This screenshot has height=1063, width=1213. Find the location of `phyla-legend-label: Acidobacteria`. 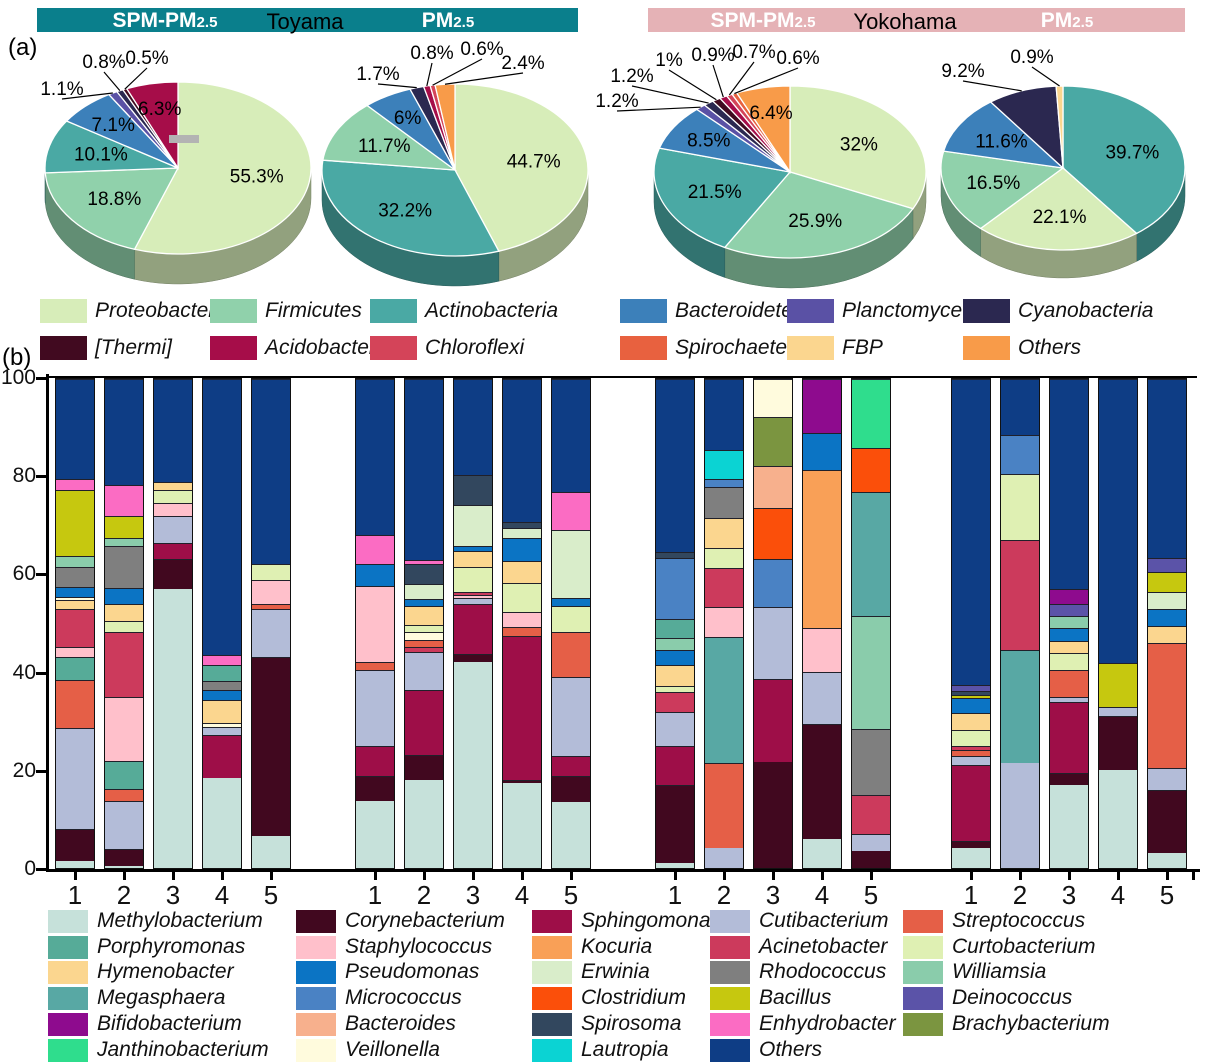

phyla-legend-label: Acidobacteria is located at coordinates (329, 347).